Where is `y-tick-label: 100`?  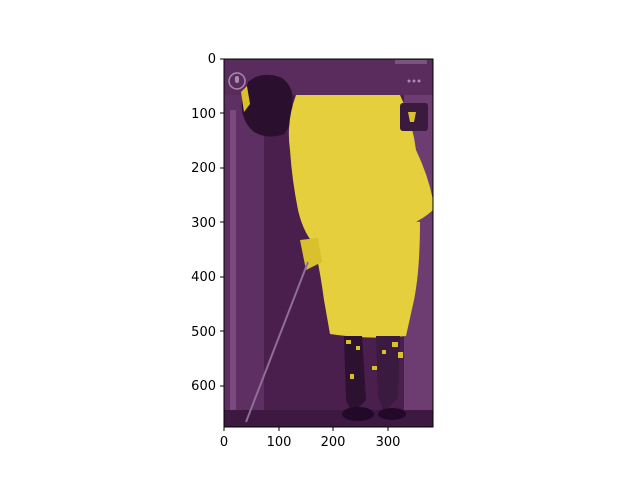 y-tick-label: 100 is located at coordinates (203, 114).